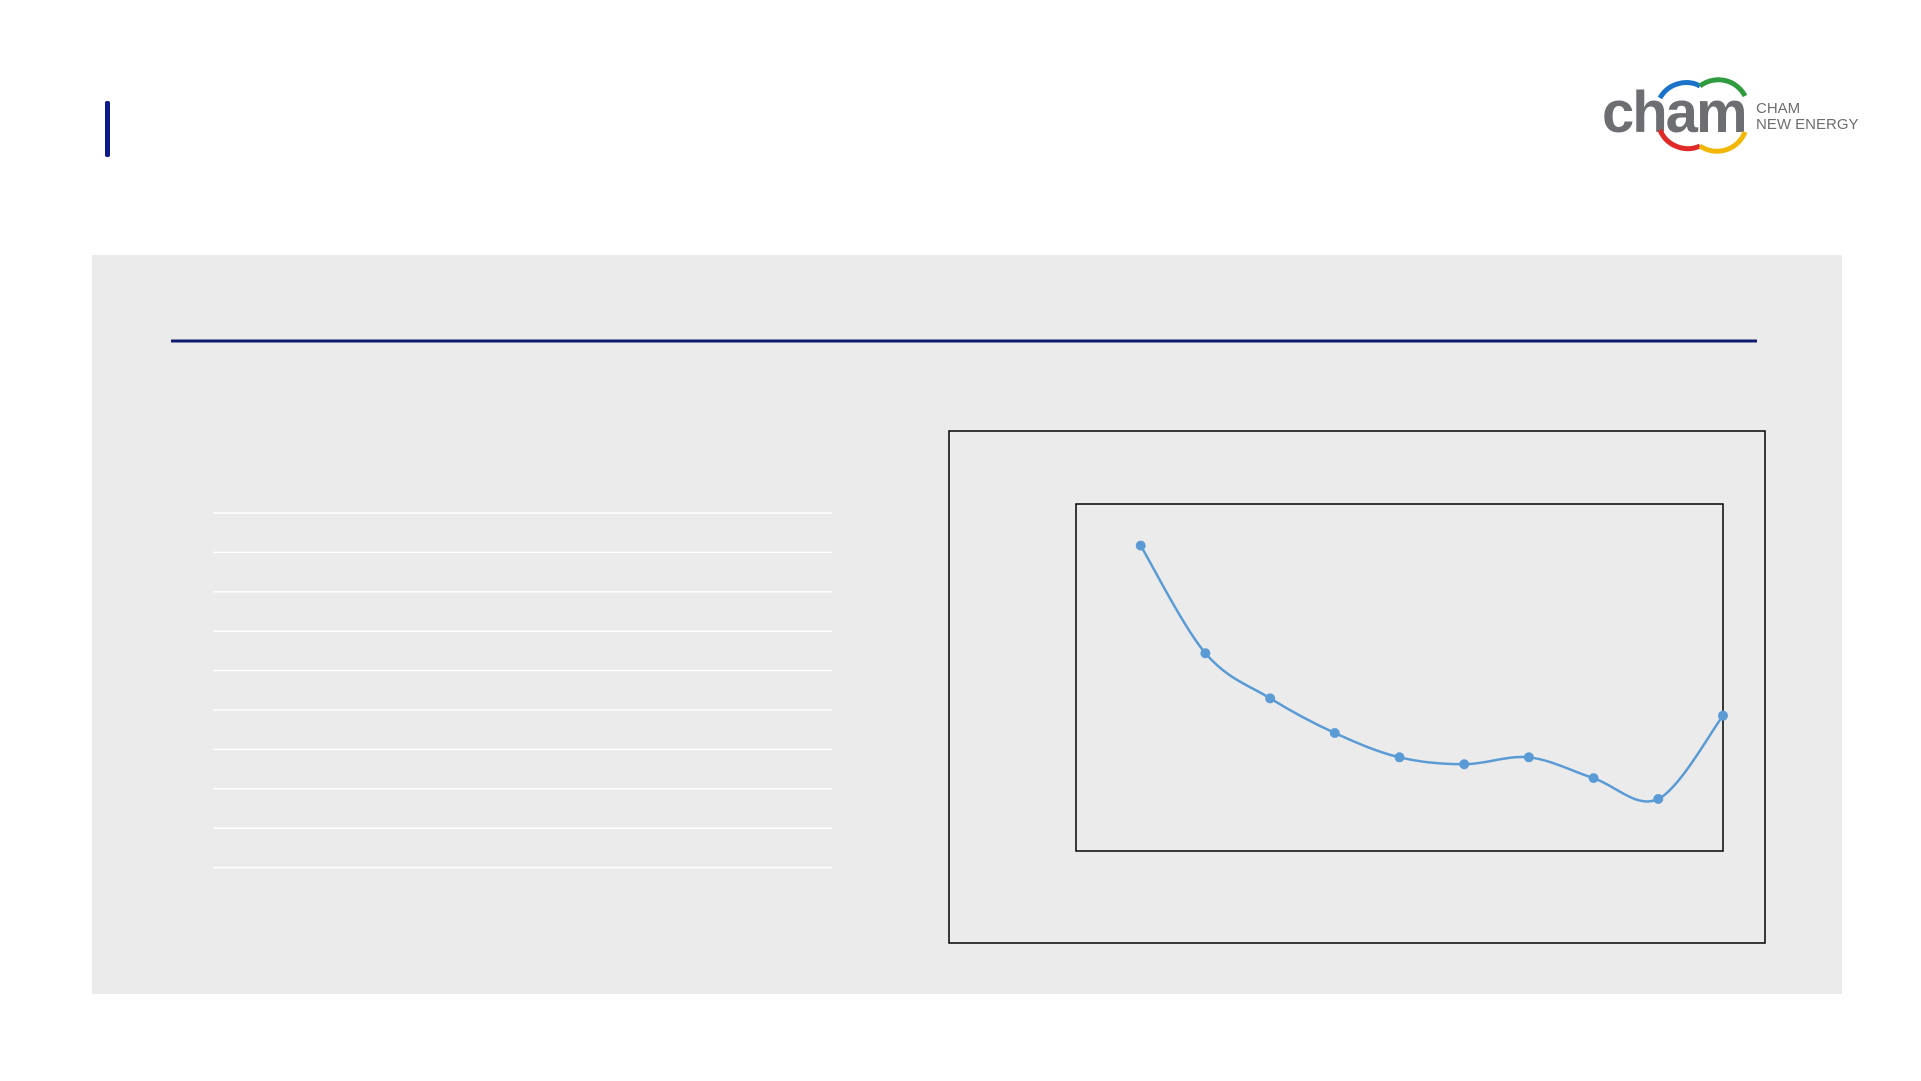 Image resolution: width=1921 pixels, height=1081 pixels. I want to click on logo-text: CHAM, so click(1778, 108).